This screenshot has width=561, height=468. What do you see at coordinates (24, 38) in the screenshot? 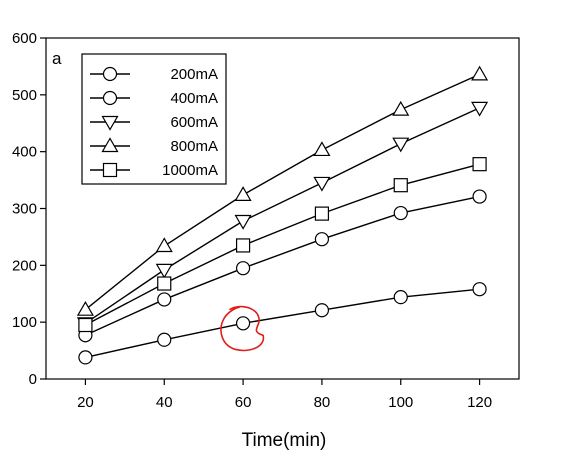
I see `y-tick-label: 600` at bounding box center [24, 38].